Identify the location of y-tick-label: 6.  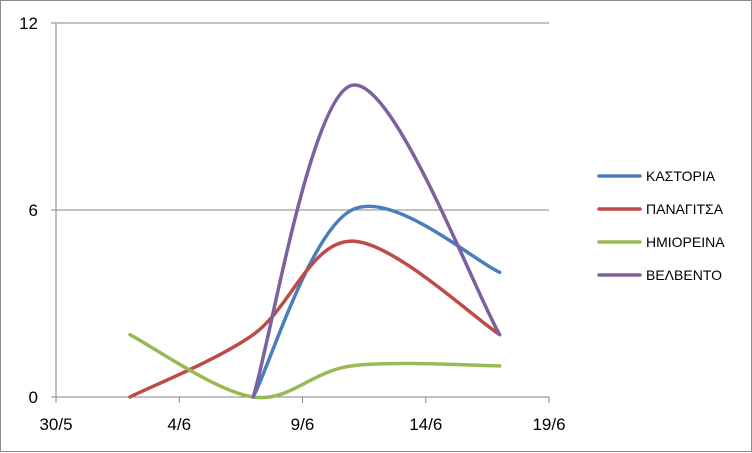
(33, 210).